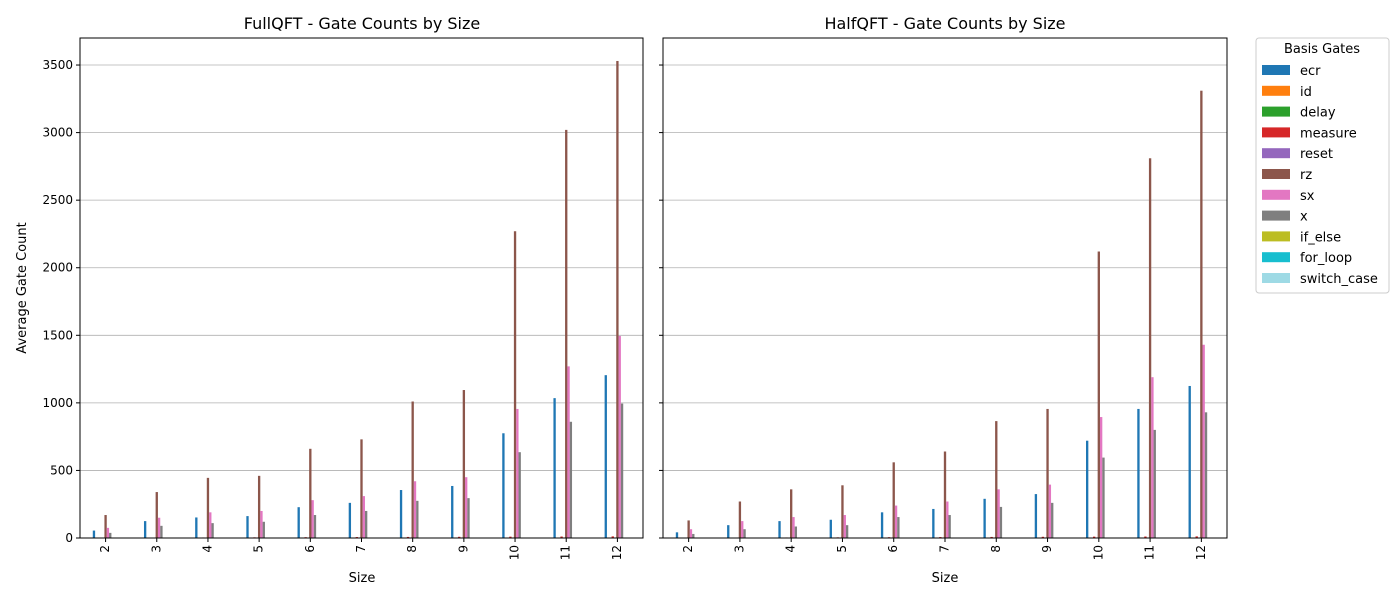 This screenshot has width=1400, height=600. What do you see at coordinates (1339, 279) in the screenshot?
I see `legend-label-switch_case: switch_case` at bounding box center [1339, 279].